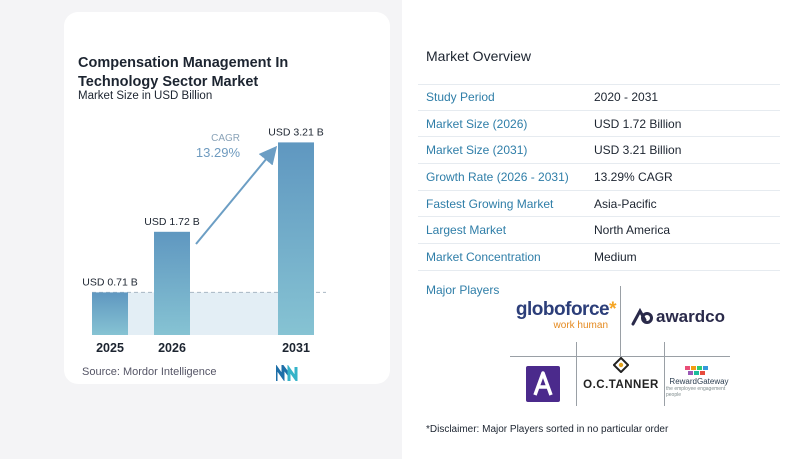 Image resolution: width=800 pixels, height=459 pixels. Describe the element at coordinates (621, 365) in the screenshot. I see `octanner-mark-icon` at that location.